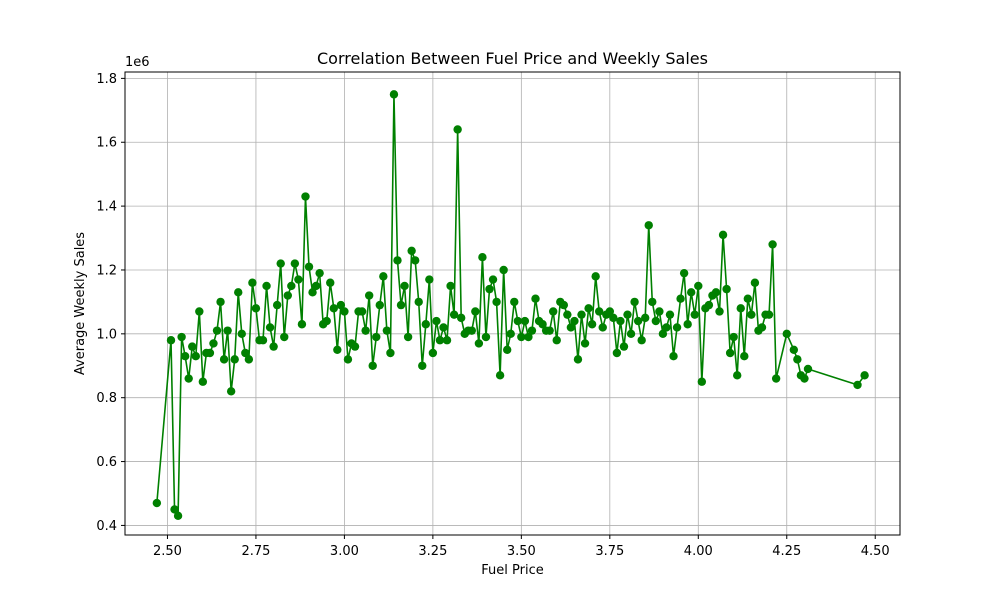  Describe the element at coordinates (344, 551) in the screenshot. I see `x-tick-label: 3.00` at that location.